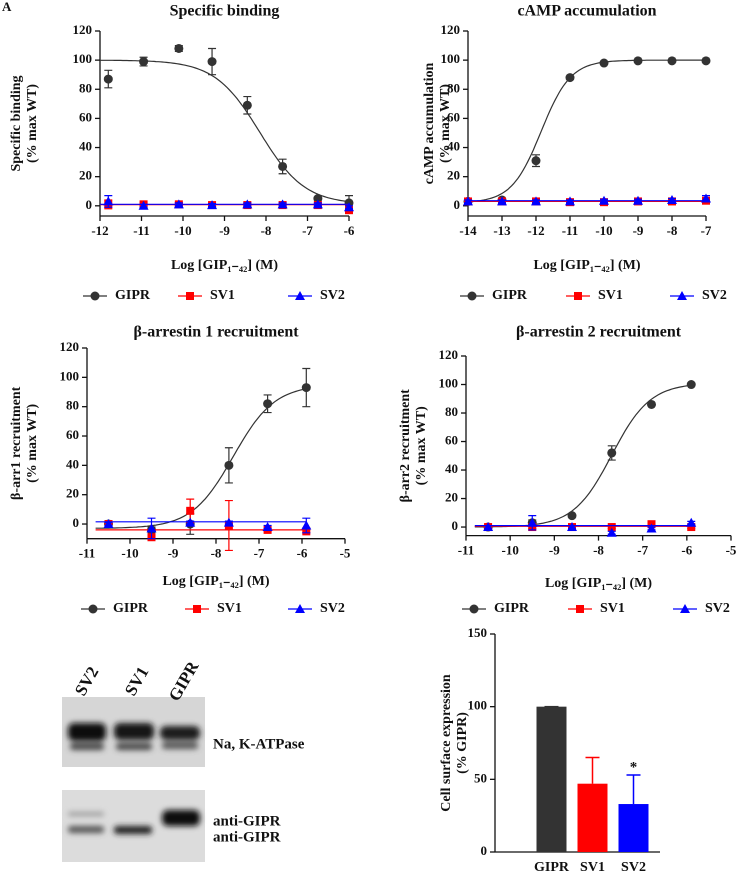  I want to click on chart-title: Specific binding, so click(225, 11).